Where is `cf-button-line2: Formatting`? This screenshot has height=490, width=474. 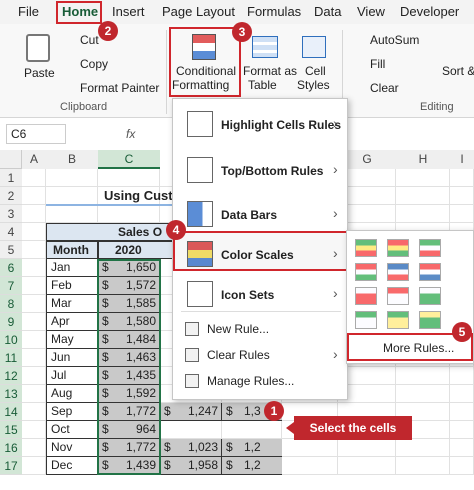 cf-button-line2: Formatting is located at coordinates (201, 85).